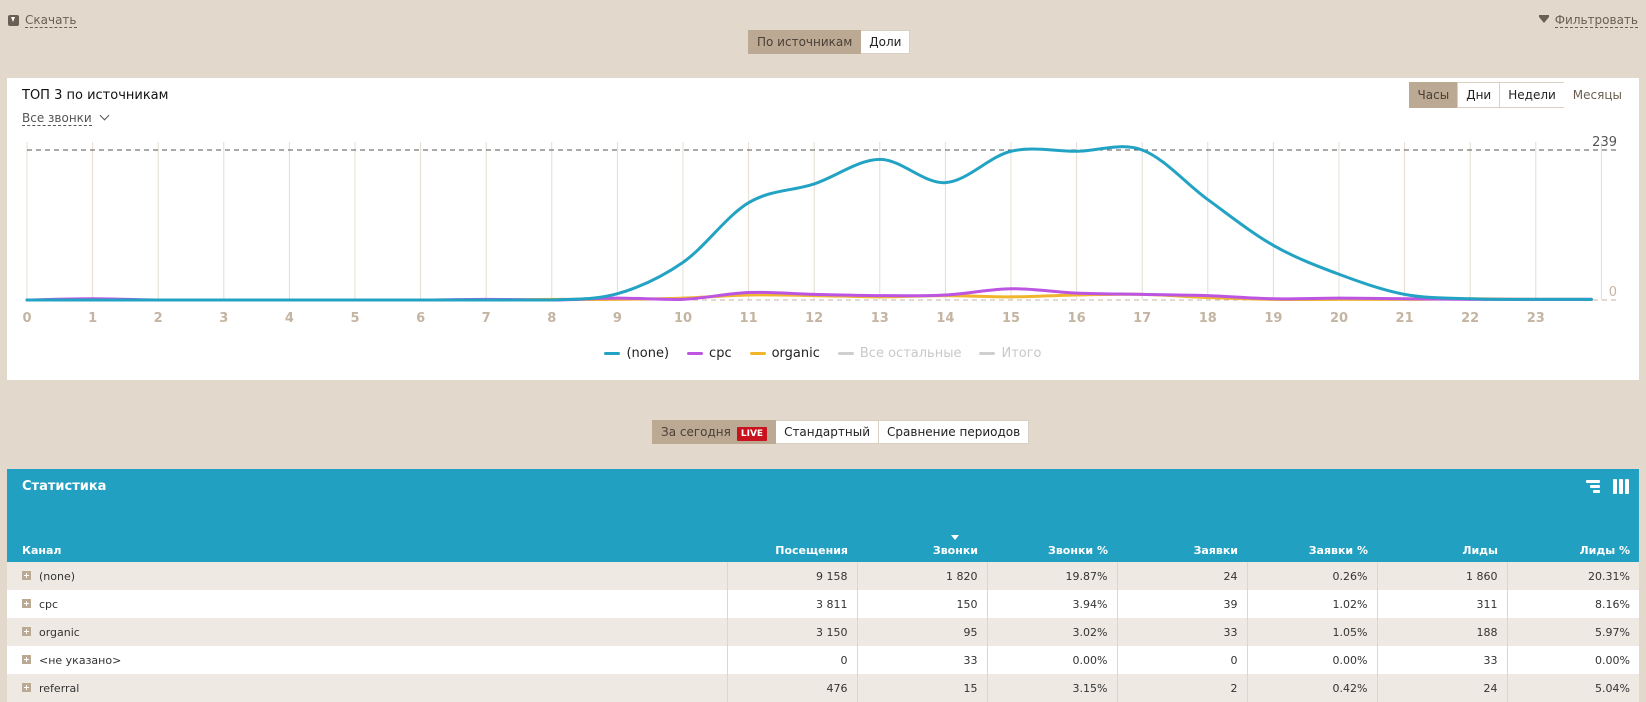 The height and width of the screenshot is (702, 1646). What do you see at coordinates (1311, 632) in the screenshot?
I see `cell-requests-pct: 1.05%` at bounding box center [1311, 632].